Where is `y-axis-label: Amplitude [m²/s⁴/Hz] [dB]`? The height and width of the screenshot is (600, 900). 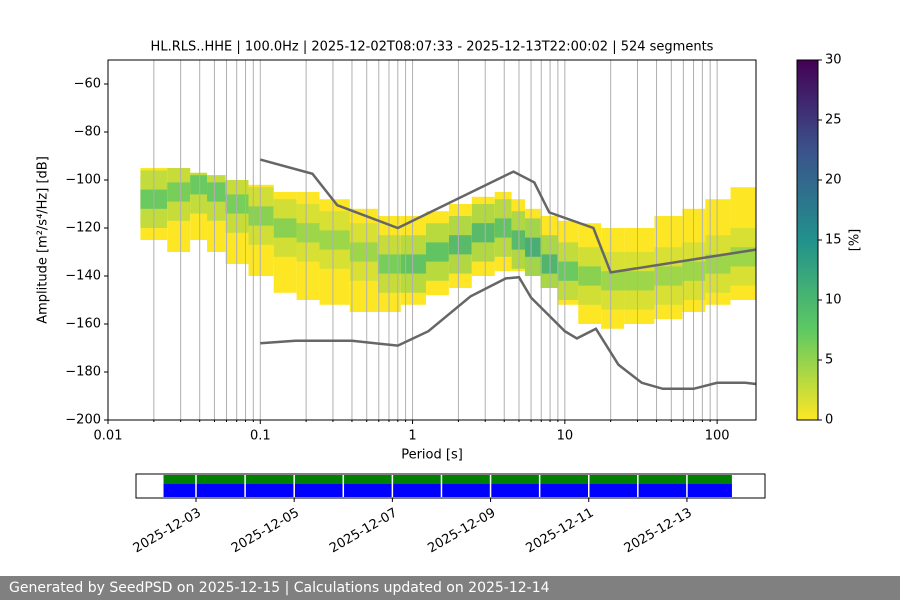 y-axis-label: Amplitude [m²/s⁴/Hz] [dB] is located at coordinates (43, 240).